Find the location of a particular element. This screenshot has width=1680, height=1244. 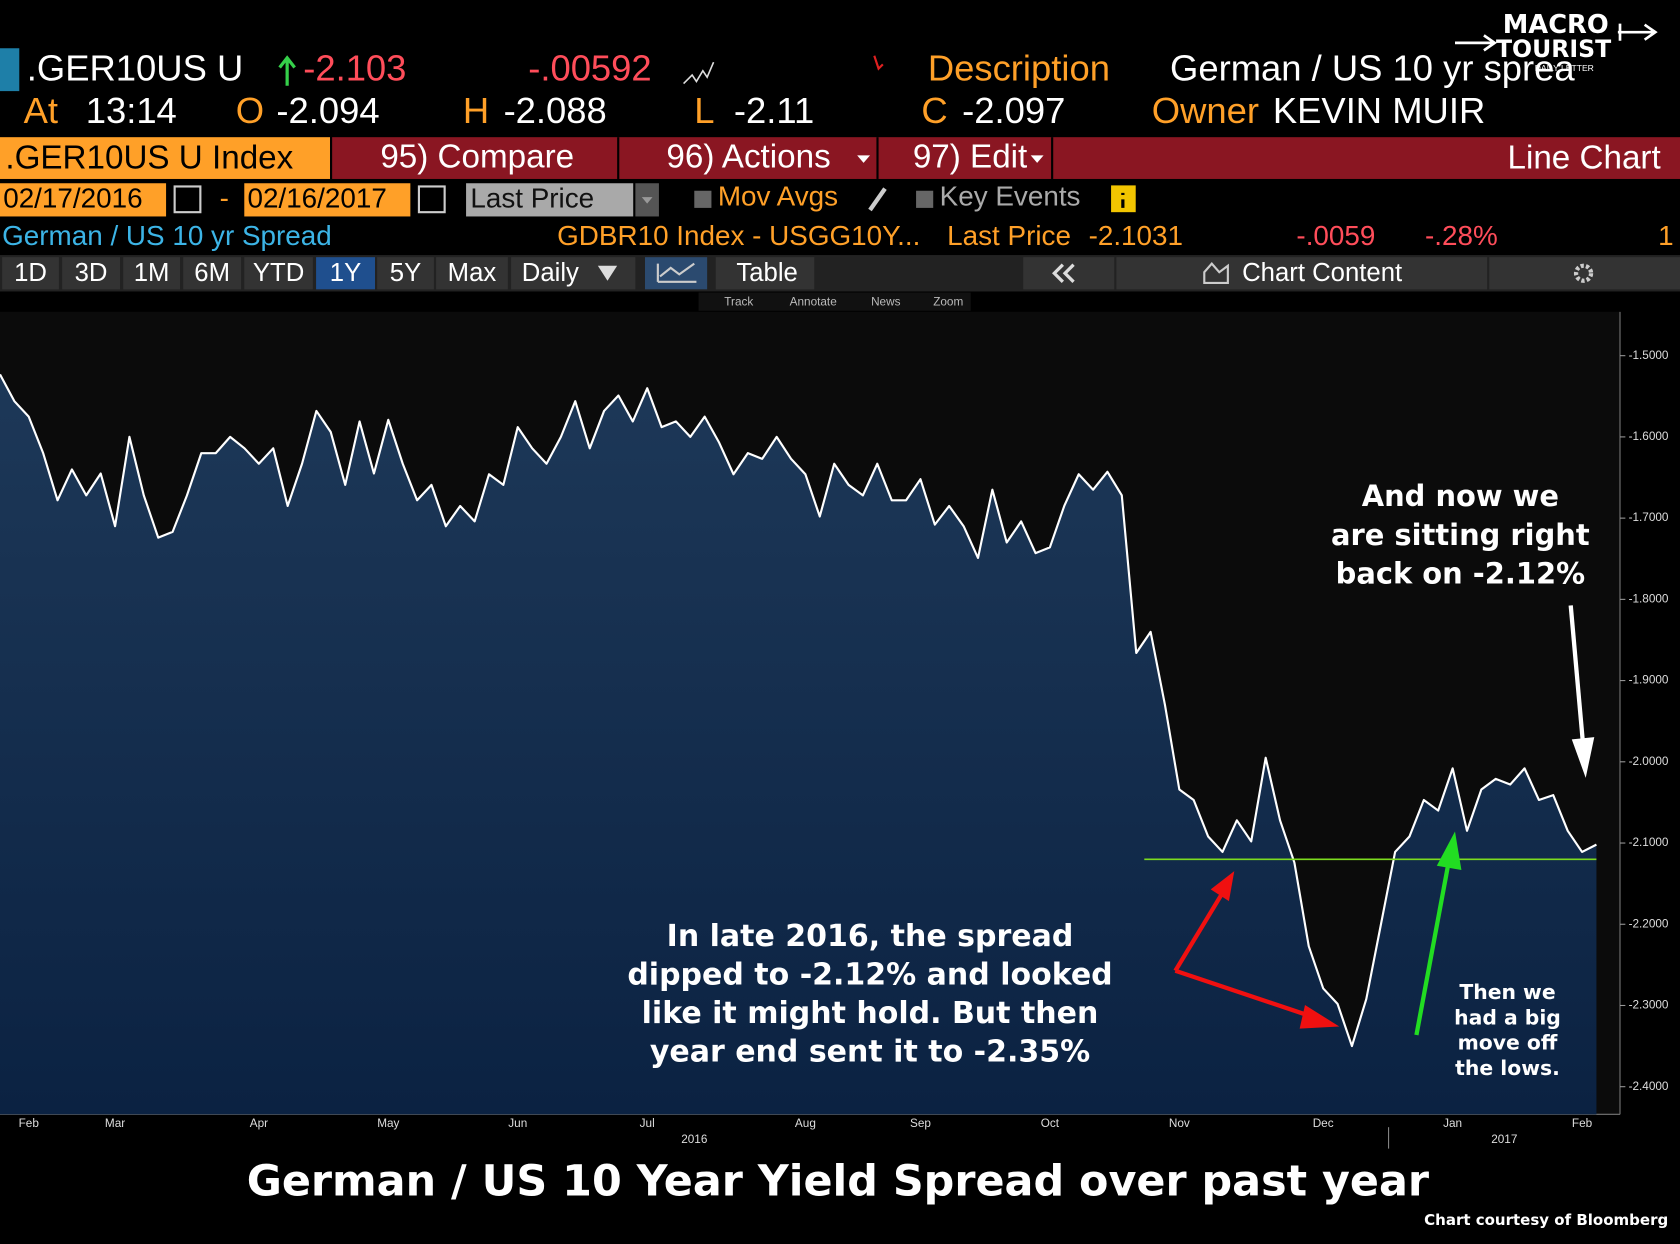

x-tick-label: May is located at coordinates (388, 1123).